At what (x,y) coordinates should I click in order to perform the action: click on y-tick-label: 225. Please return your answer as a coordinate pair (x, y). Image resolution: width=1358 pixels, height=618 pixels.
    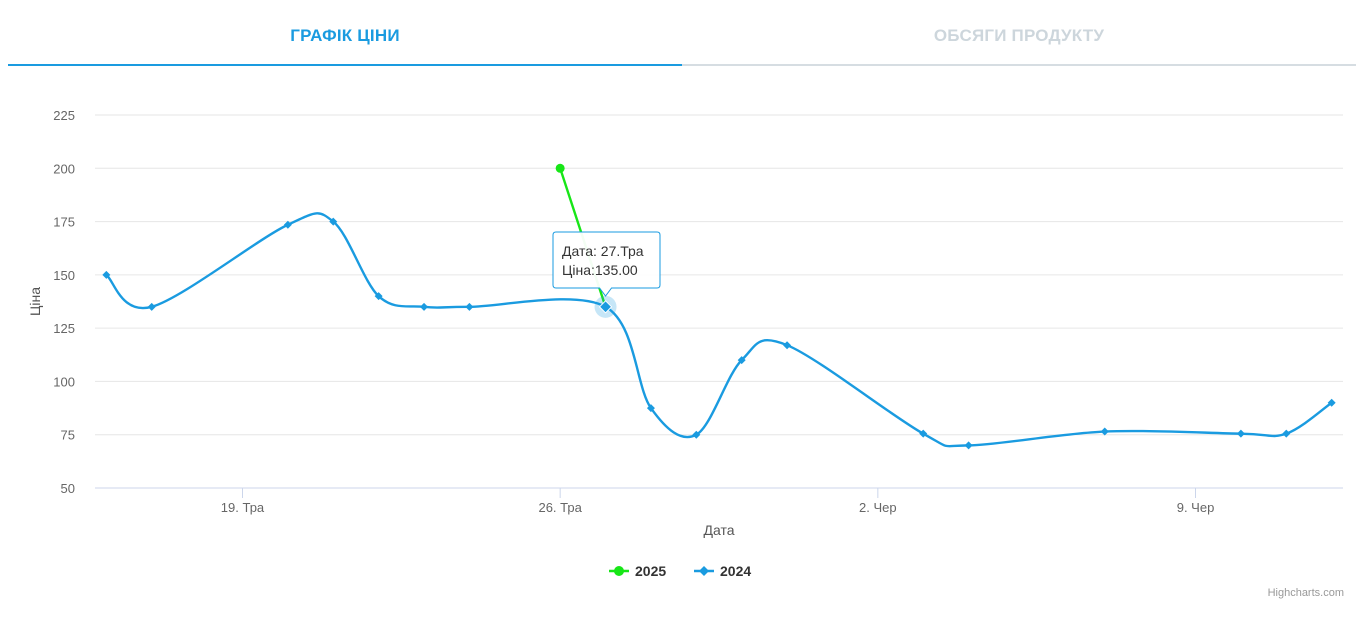
    Looking at the image, I should click on (64, 115).